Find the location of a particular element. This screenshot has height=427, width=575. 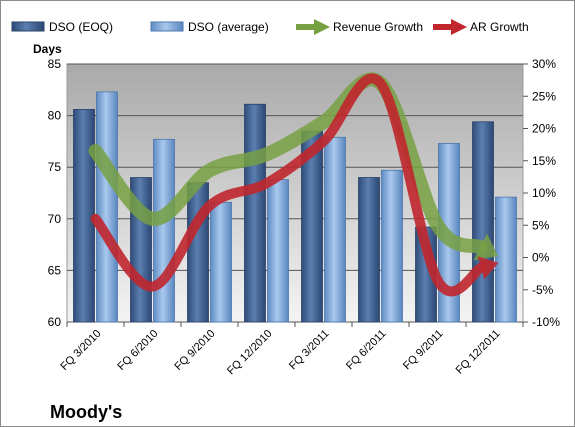

x-tick-label: FQ 6/2011 is located at coordinates (366, 350).